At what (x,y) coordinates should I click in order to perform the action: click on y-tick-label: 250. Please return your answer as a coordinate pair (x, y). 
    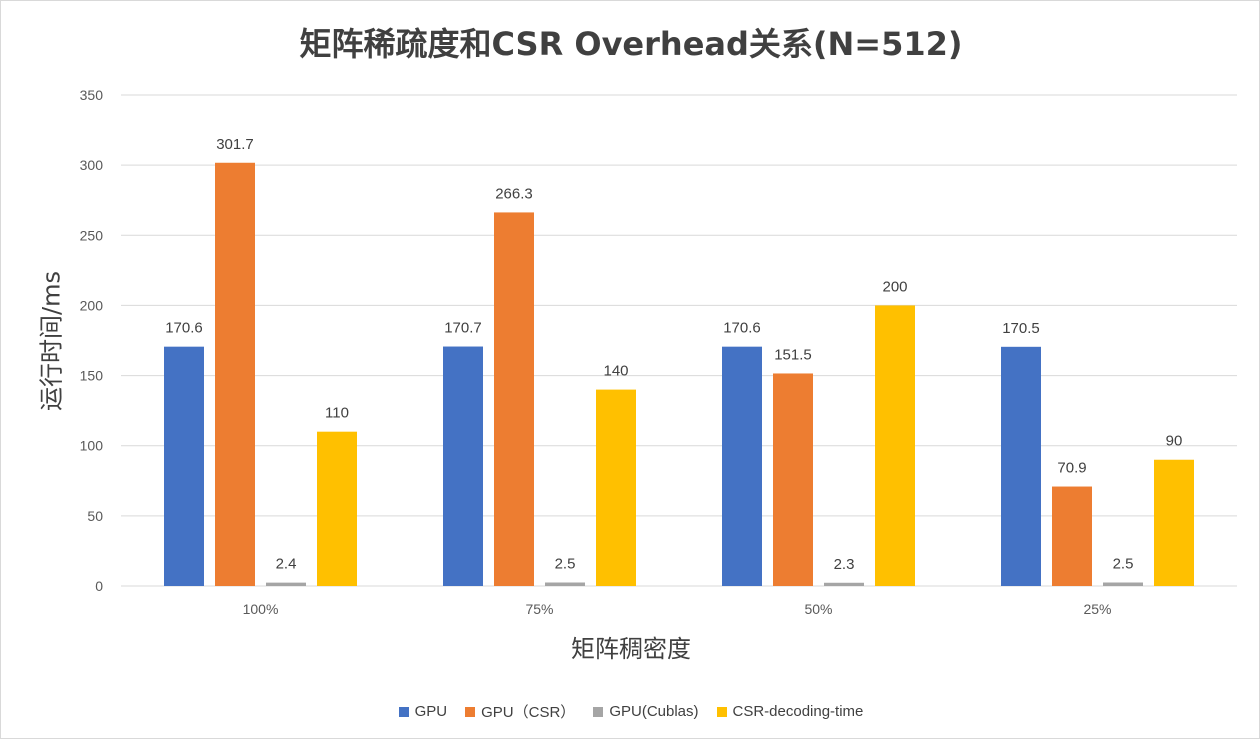
    Looking at the image, I should click on (92, 235).